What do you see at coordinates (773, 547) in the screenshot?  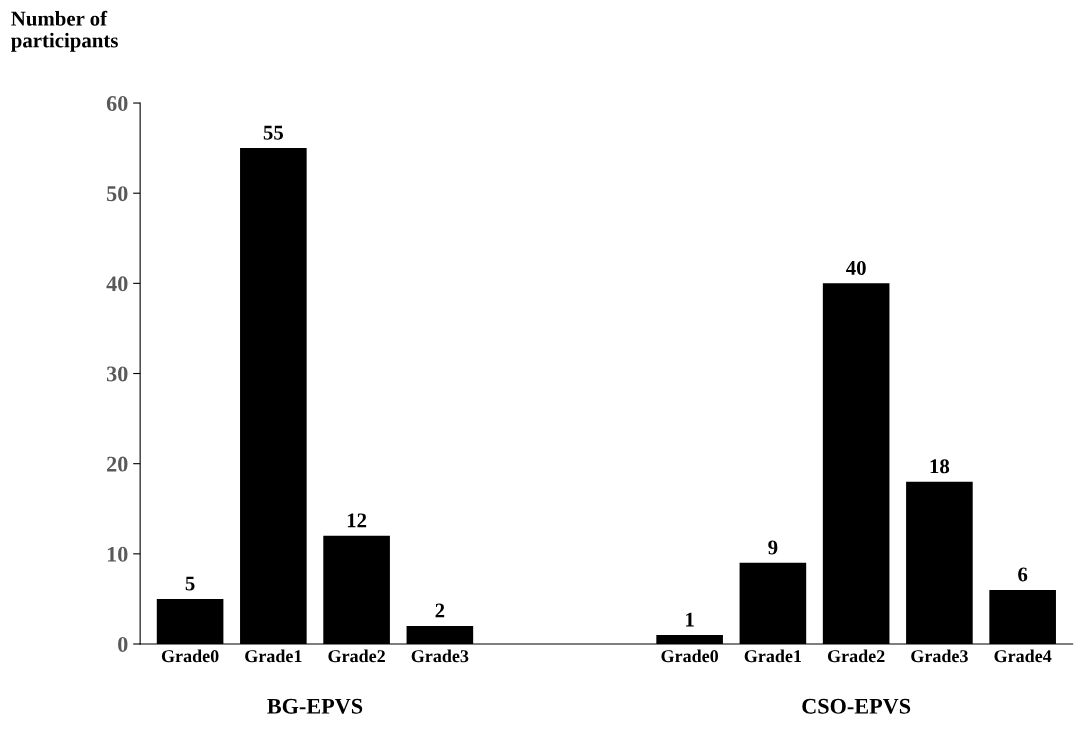 I see `data-label: 9` at bounding box center [773, 547].